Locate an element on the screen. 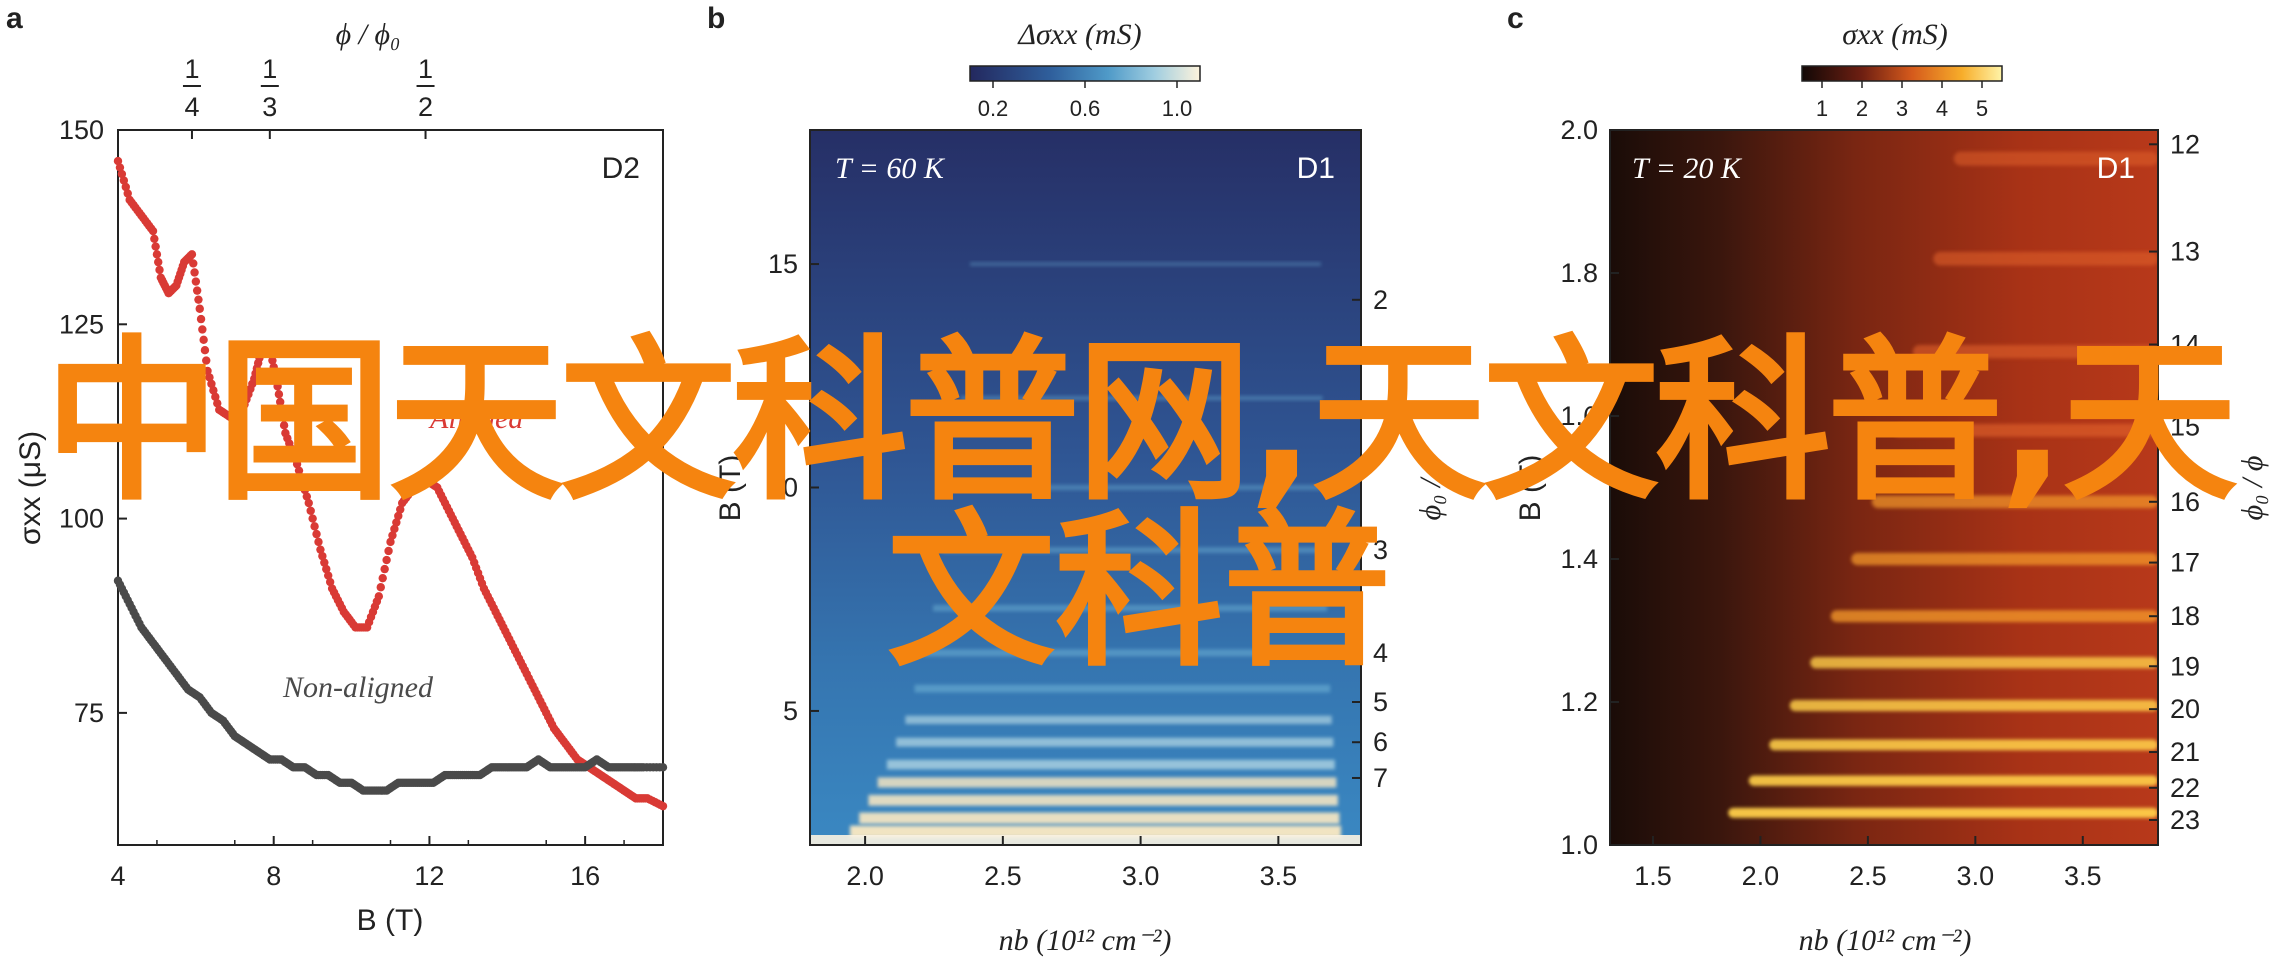  top-axis-label-a: ϕ / ϕ₀ is located at coordinates (368, 34).